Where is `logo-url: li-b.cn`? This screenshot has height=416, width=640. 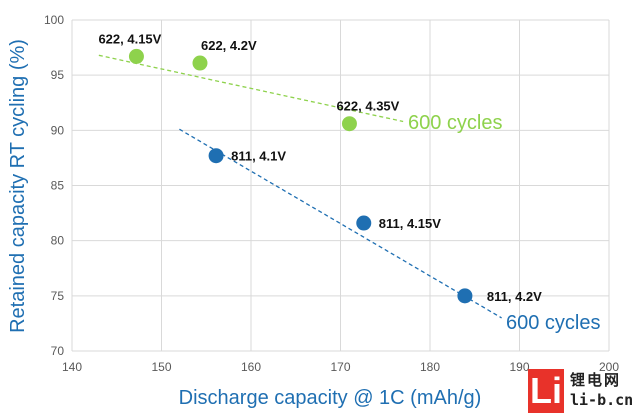
logo-url: li-b.cn is located at coordinates (602, 400).